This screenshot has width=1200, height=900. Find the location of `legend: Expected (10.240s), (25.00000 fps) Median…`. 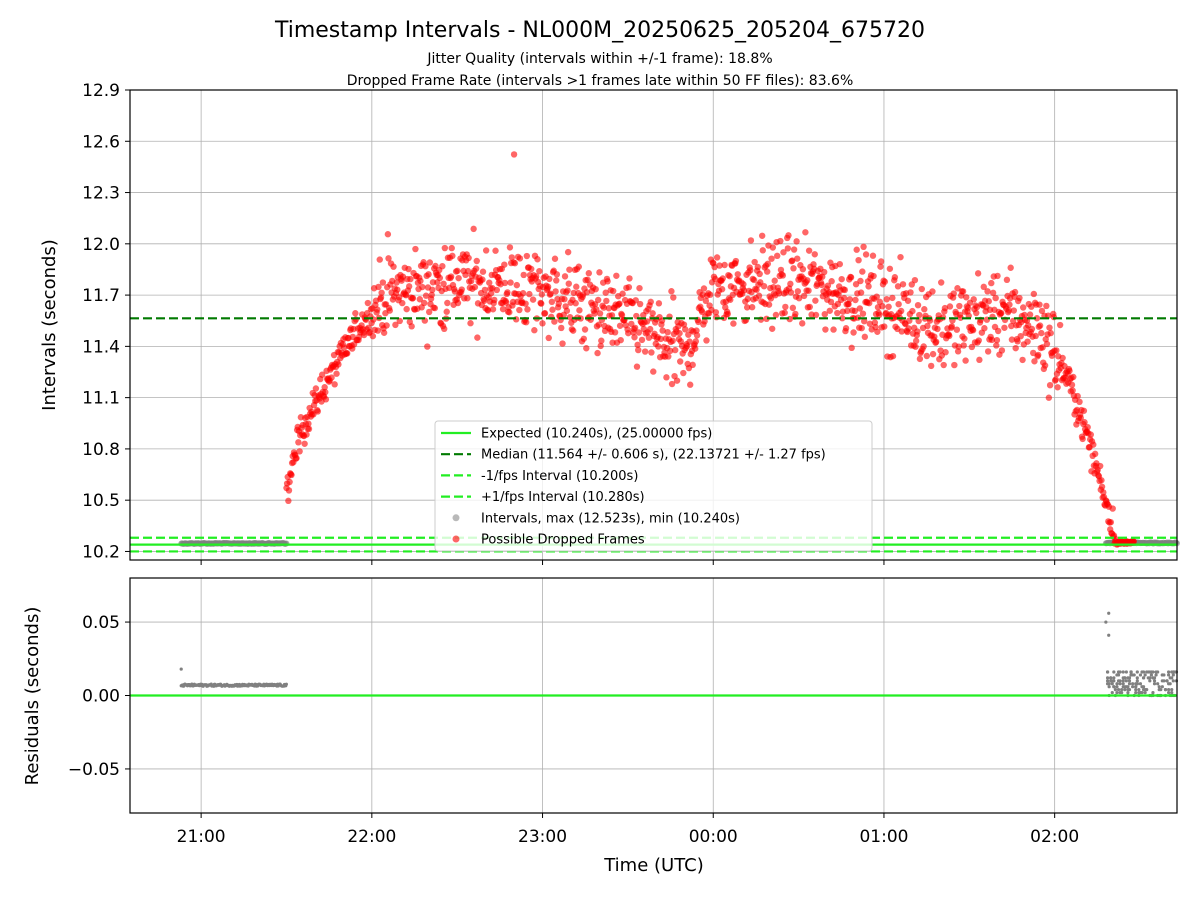

legend: Expected (10.240s), (25.00000 fps) Median… is located at coordinates (653, 486).